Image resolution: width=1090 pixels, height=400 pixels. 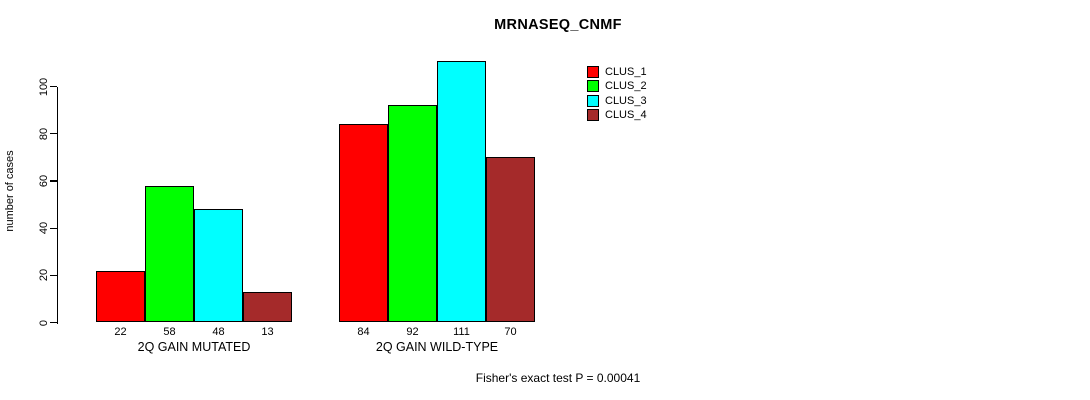 What do you see at coordinates (218, 266) in the screenshot?
I see `bar-clus_3-group1` at bounding box center [218, 266].